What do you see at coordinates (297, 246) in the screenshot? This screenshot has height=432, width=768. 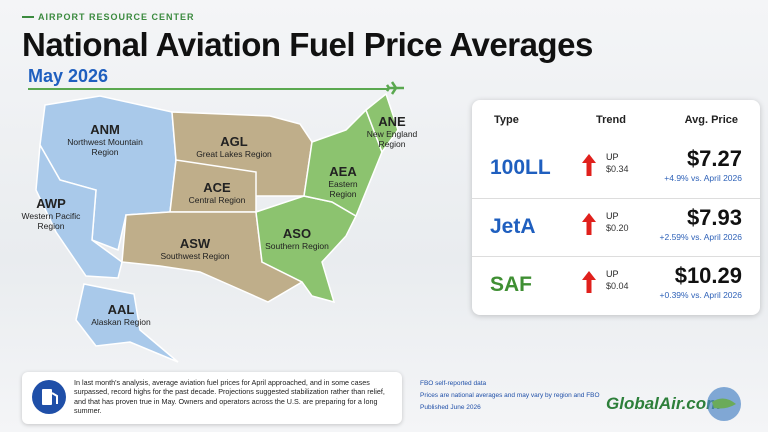 I see `region-name: Southern Region` at bounding box center [297, 246].